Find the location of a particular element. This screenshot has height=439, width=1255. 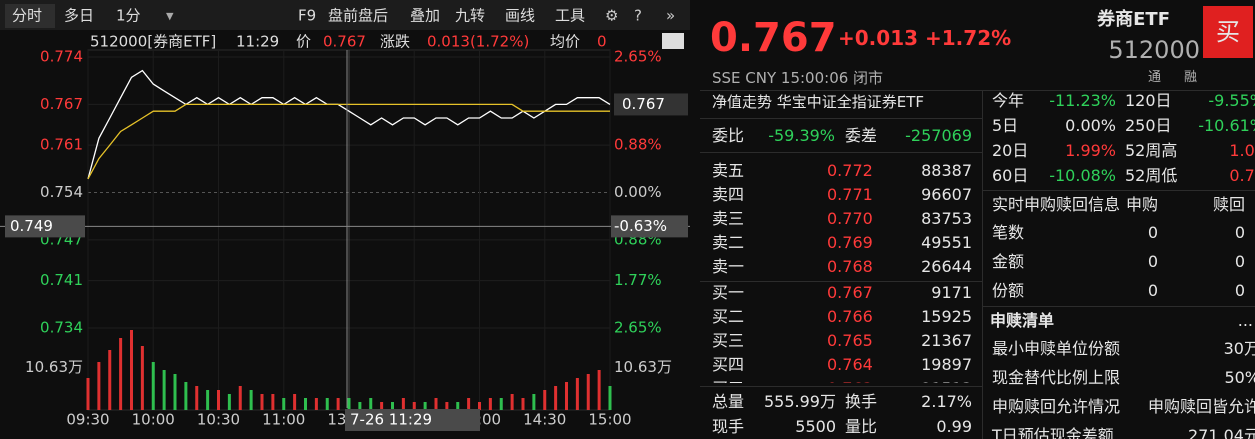

tool: 叠加 is located at coordinates (425, 16).